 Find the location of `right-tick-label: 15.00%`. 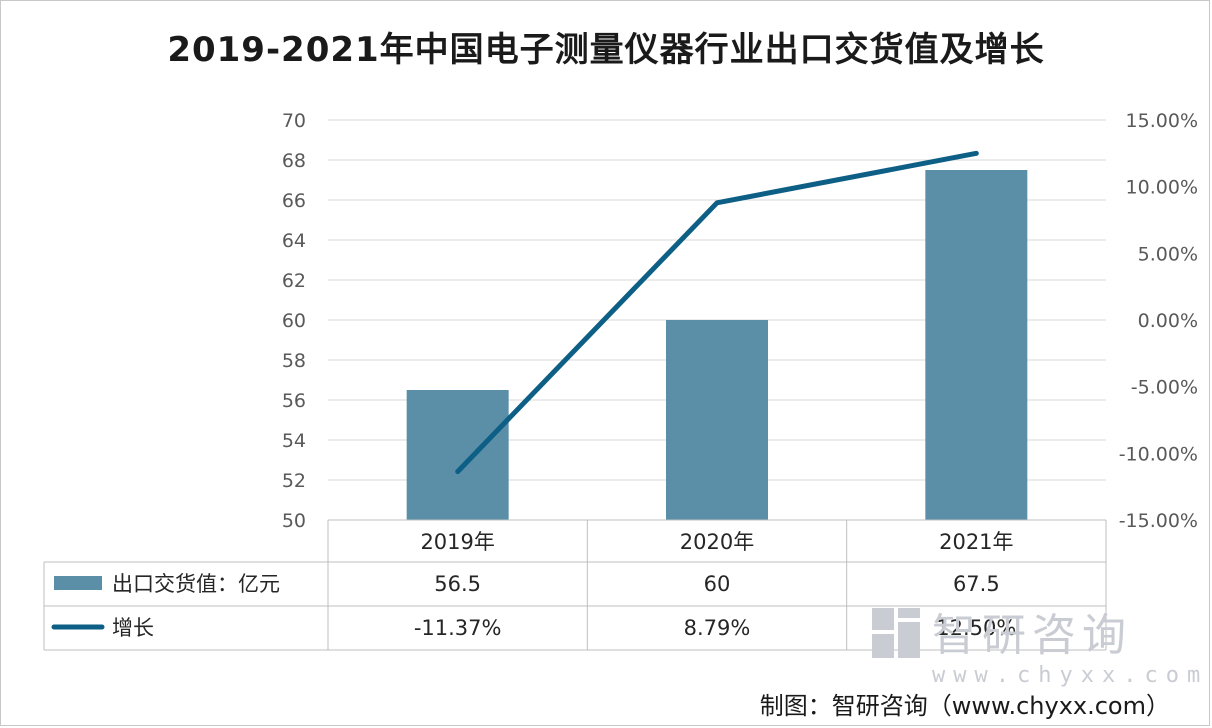

right-tick-label: 15.00% is located at coordinates (1162, 121).